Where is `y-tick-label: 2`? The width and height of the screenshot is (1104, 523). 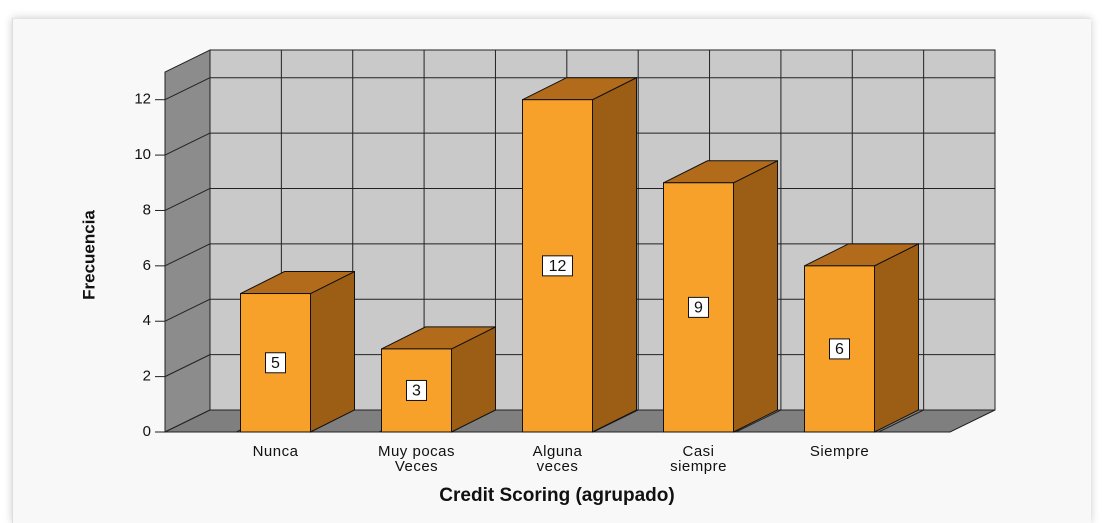 y-tick-label: 2 is located at coordinates (147, 376).